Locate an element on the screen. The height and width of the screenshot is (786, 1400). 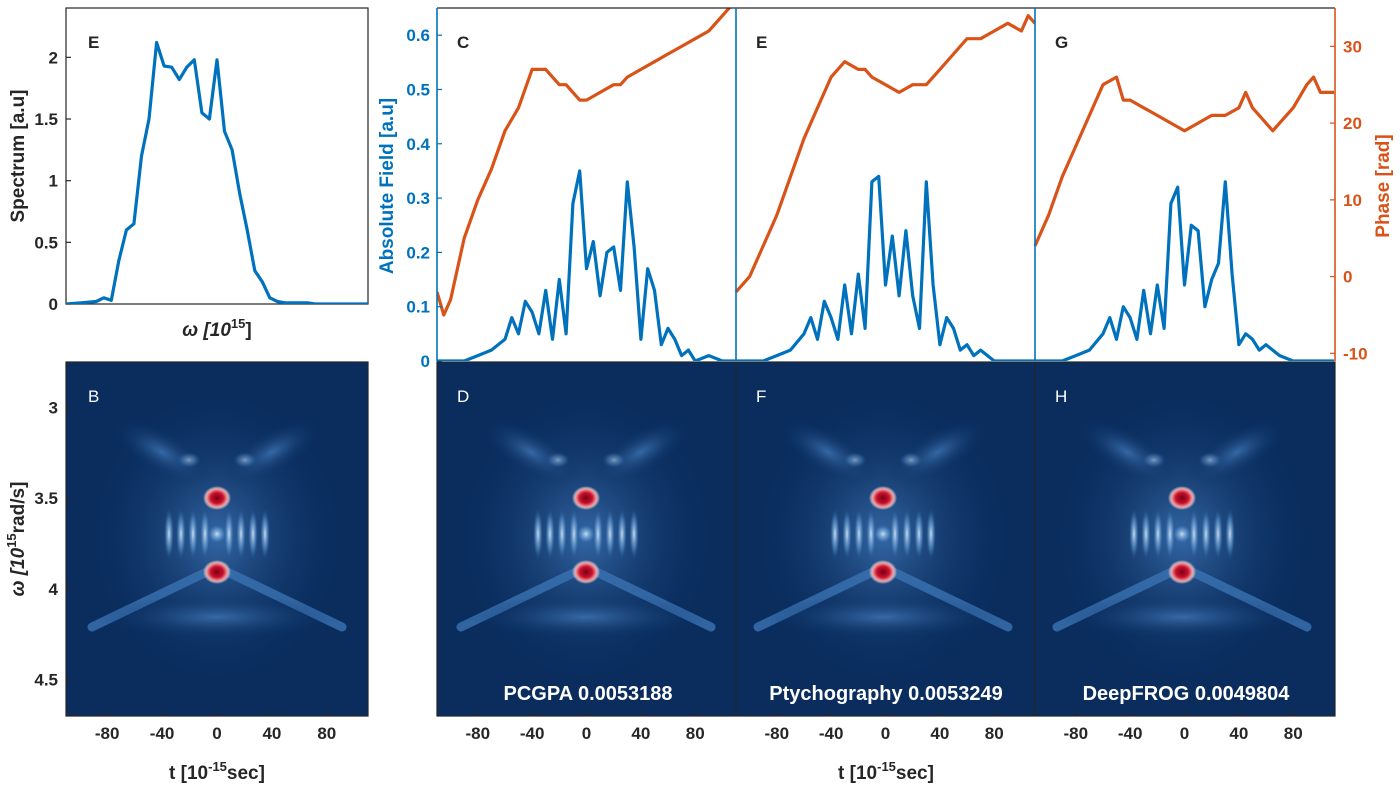
deepfrog-trace-upper-wing-left is located at coordinates (1127, 452).